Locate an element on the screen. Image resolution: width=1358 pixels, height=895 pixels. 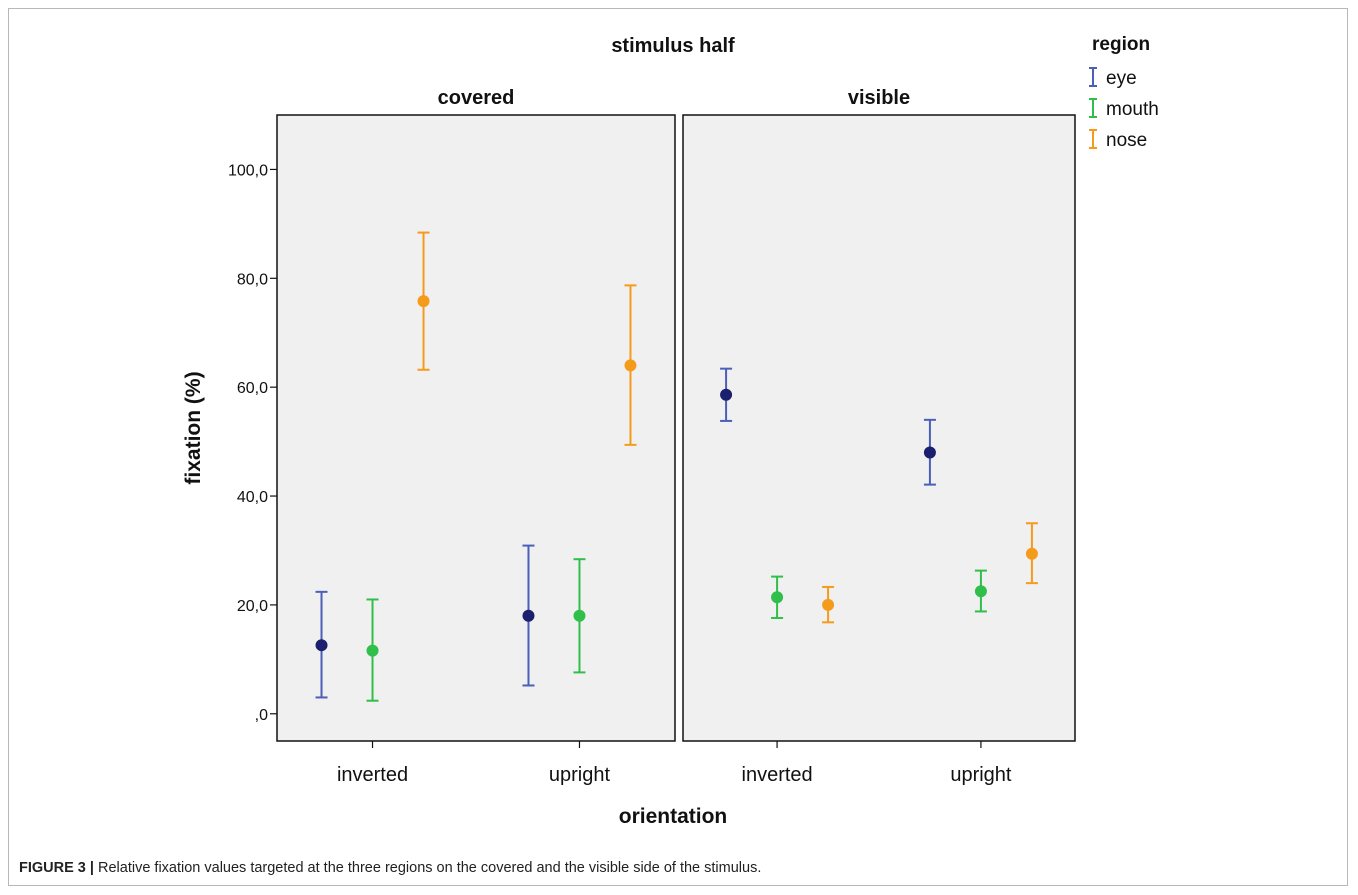
point-covered-upright-eye is located at coordinates (528, 615).